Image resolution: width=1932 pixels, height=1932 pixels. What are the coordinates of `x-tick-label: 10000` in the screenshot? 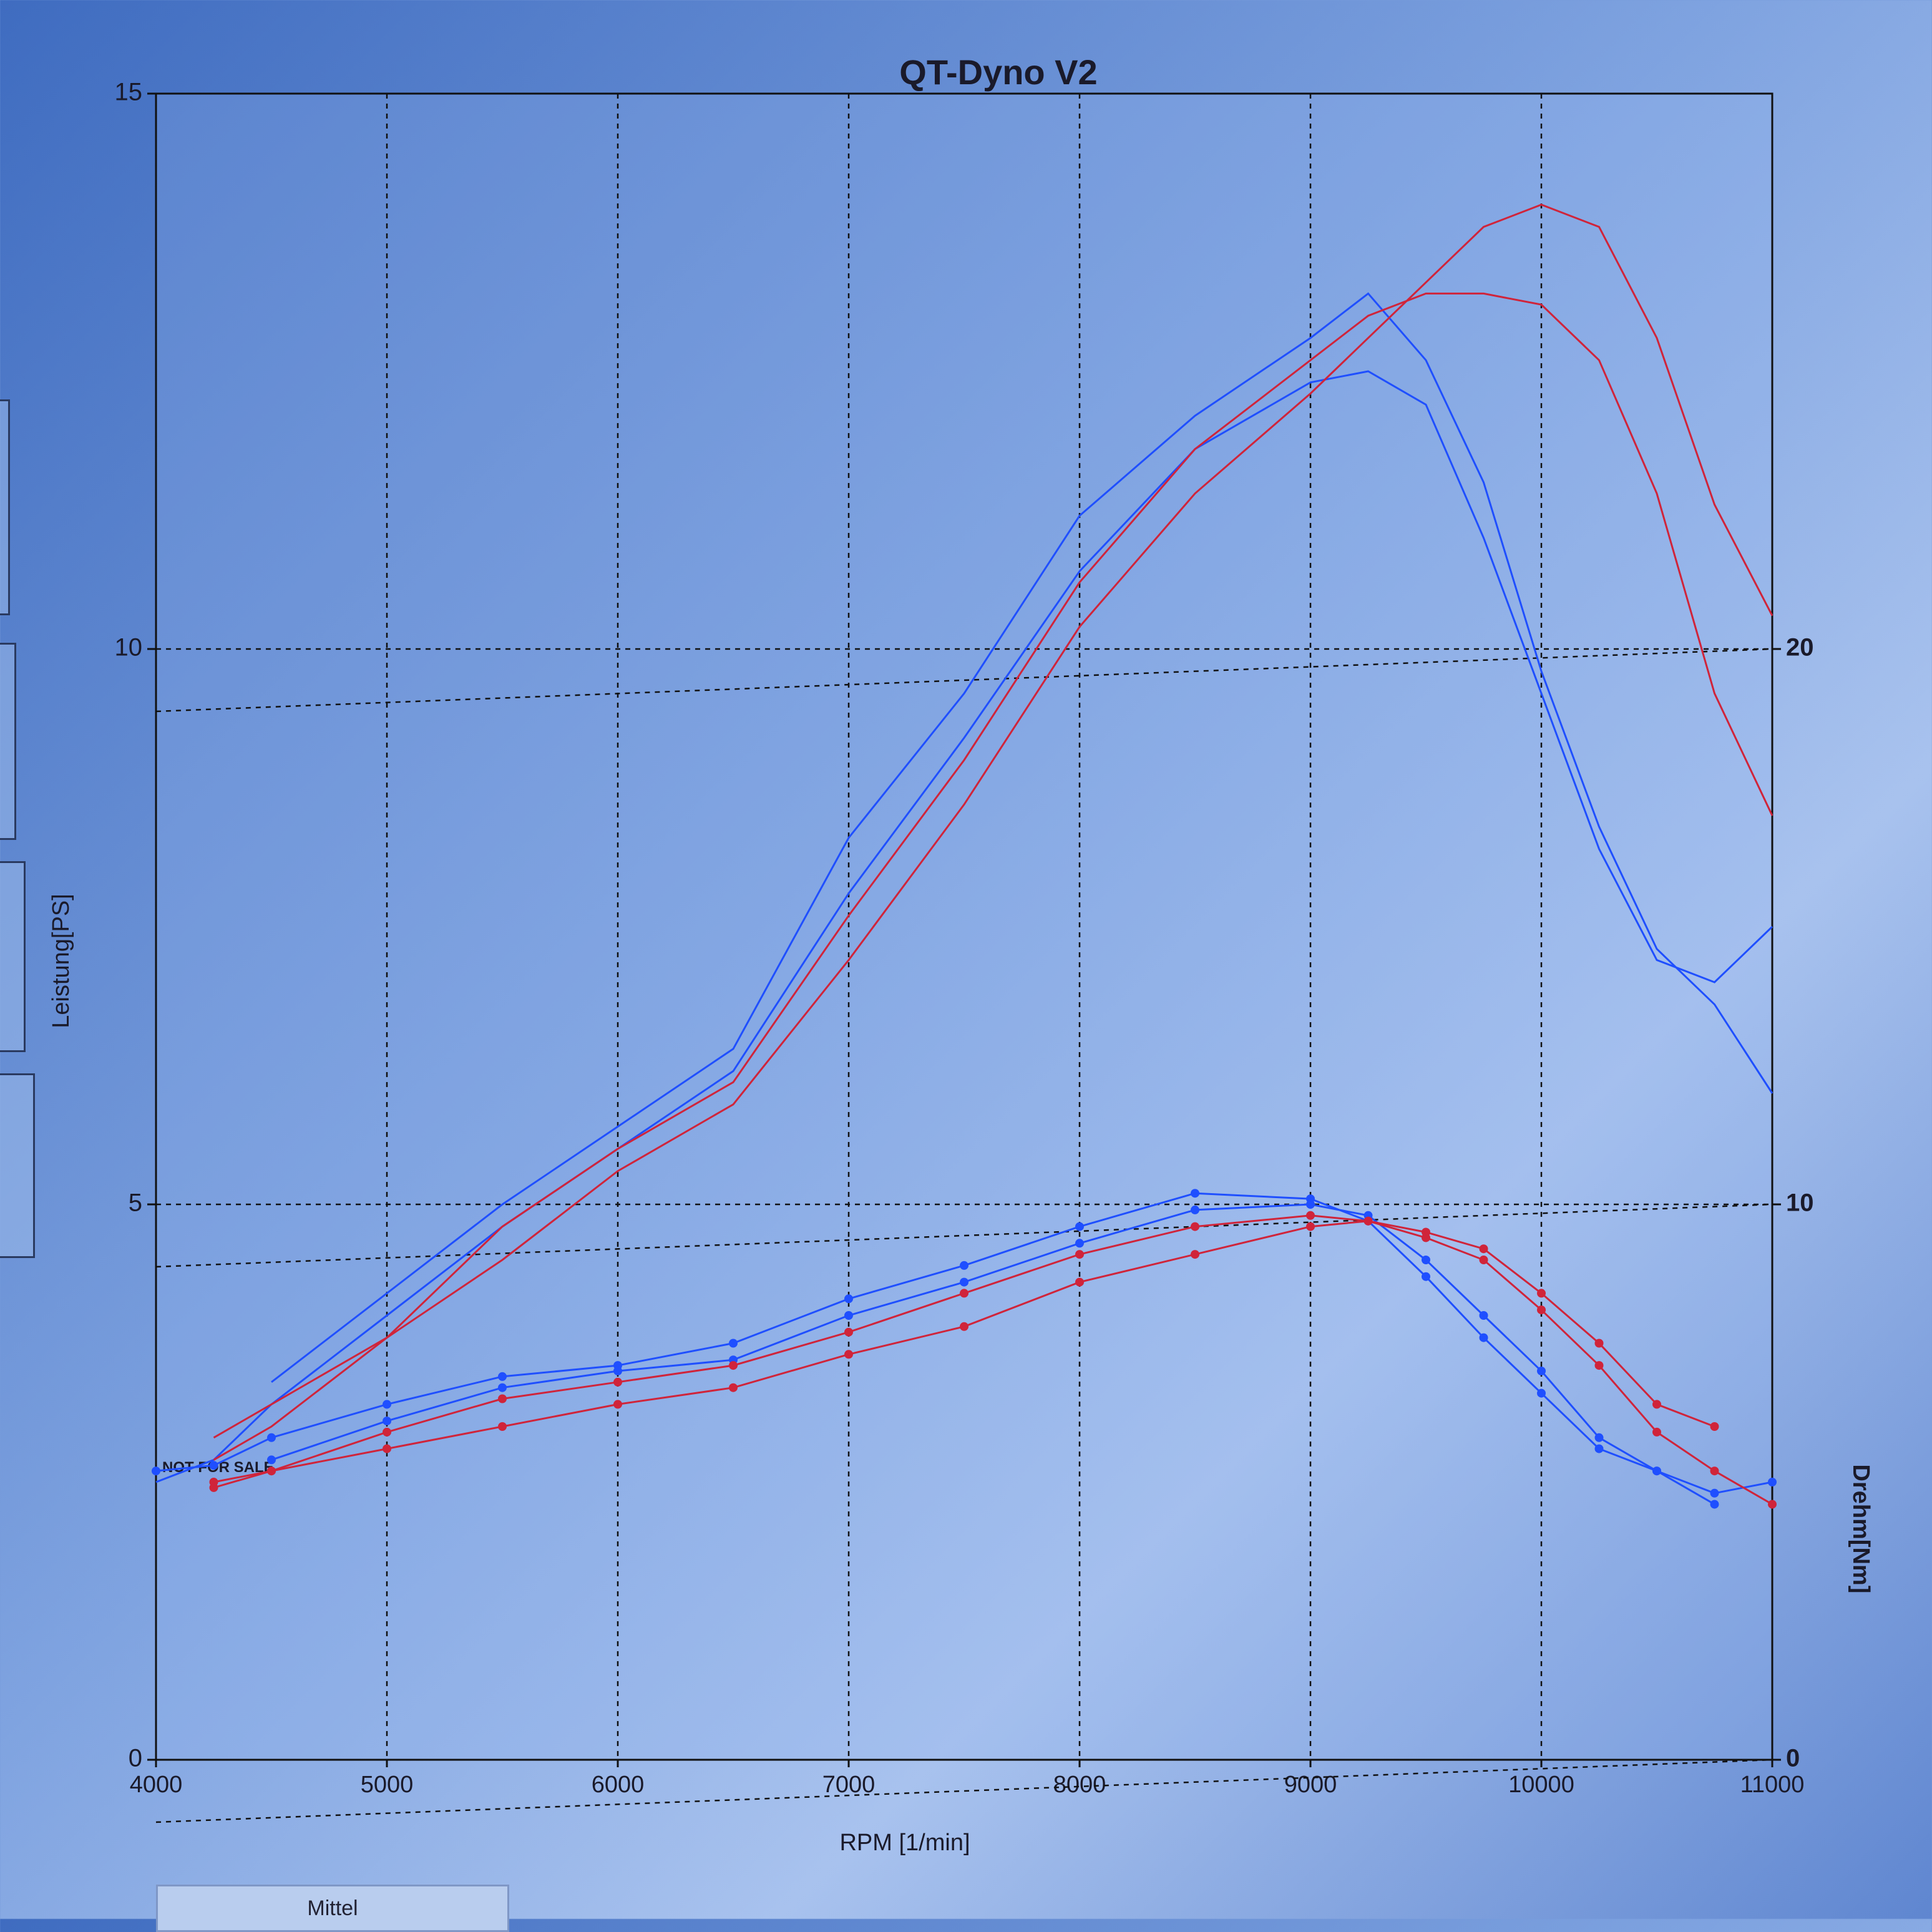 It's located at (1541, 1785).